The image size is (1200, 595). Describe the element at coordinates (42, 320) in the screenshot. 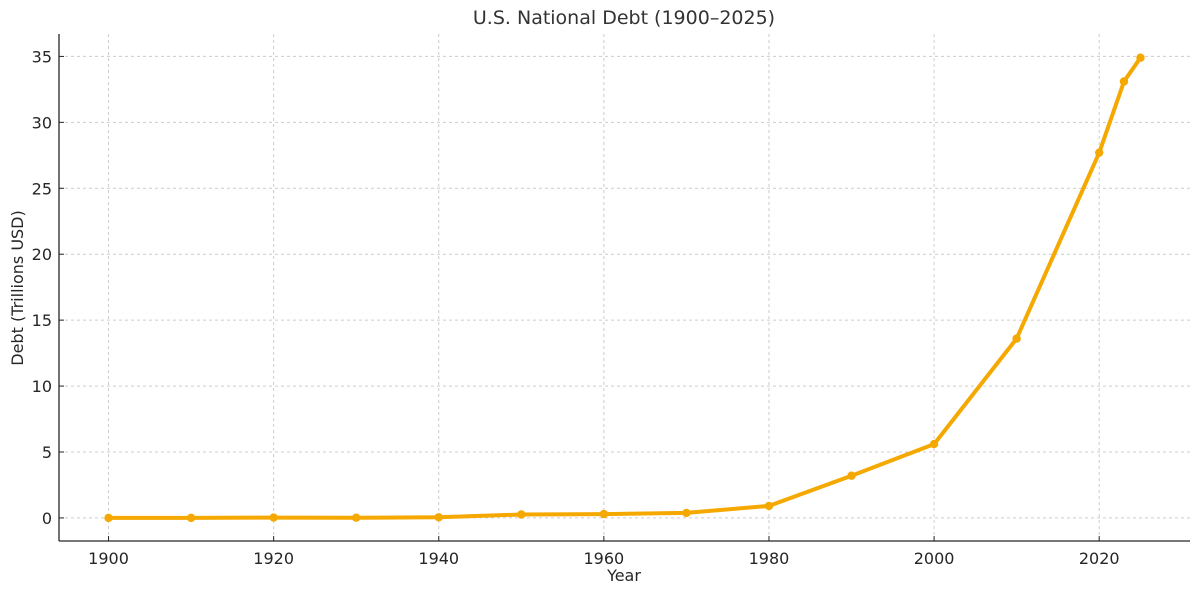

I see `y-tick-label: 15` at that location.